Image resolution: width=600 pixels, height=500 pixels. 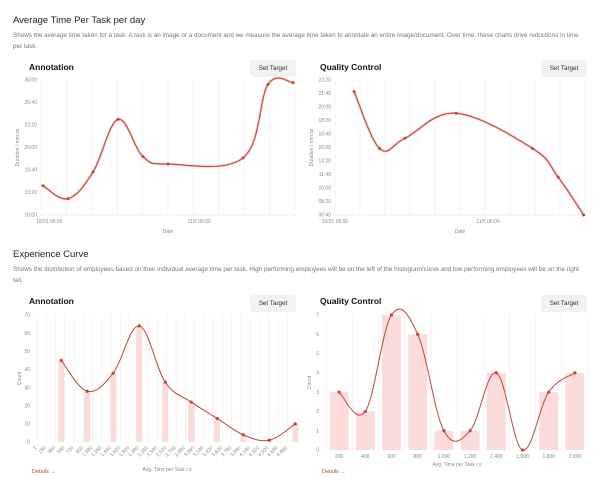 I want to click on x-tick-label: 1, so click(x=35, y=448).